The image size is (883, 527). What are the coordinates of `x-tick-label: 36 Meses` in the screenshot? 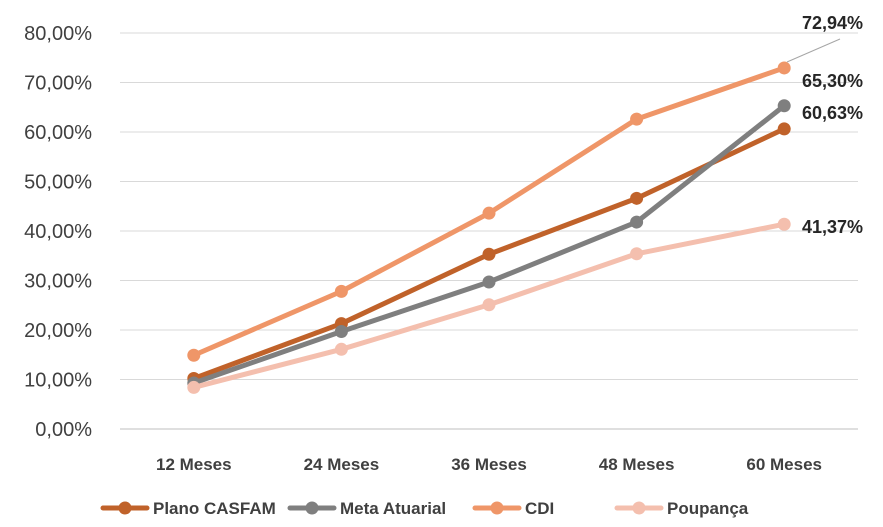 It's located at (489, 464).